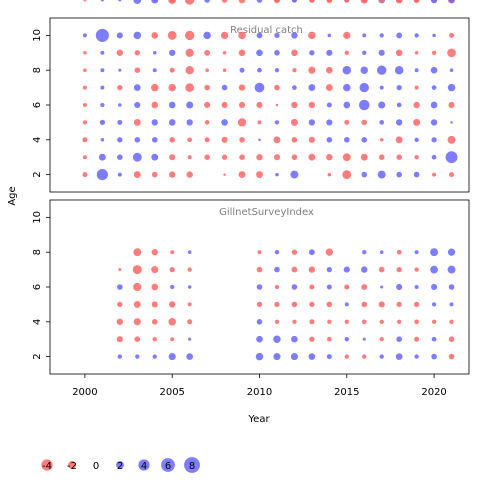  I want to click on legend-label: 2, so click(120, 466).